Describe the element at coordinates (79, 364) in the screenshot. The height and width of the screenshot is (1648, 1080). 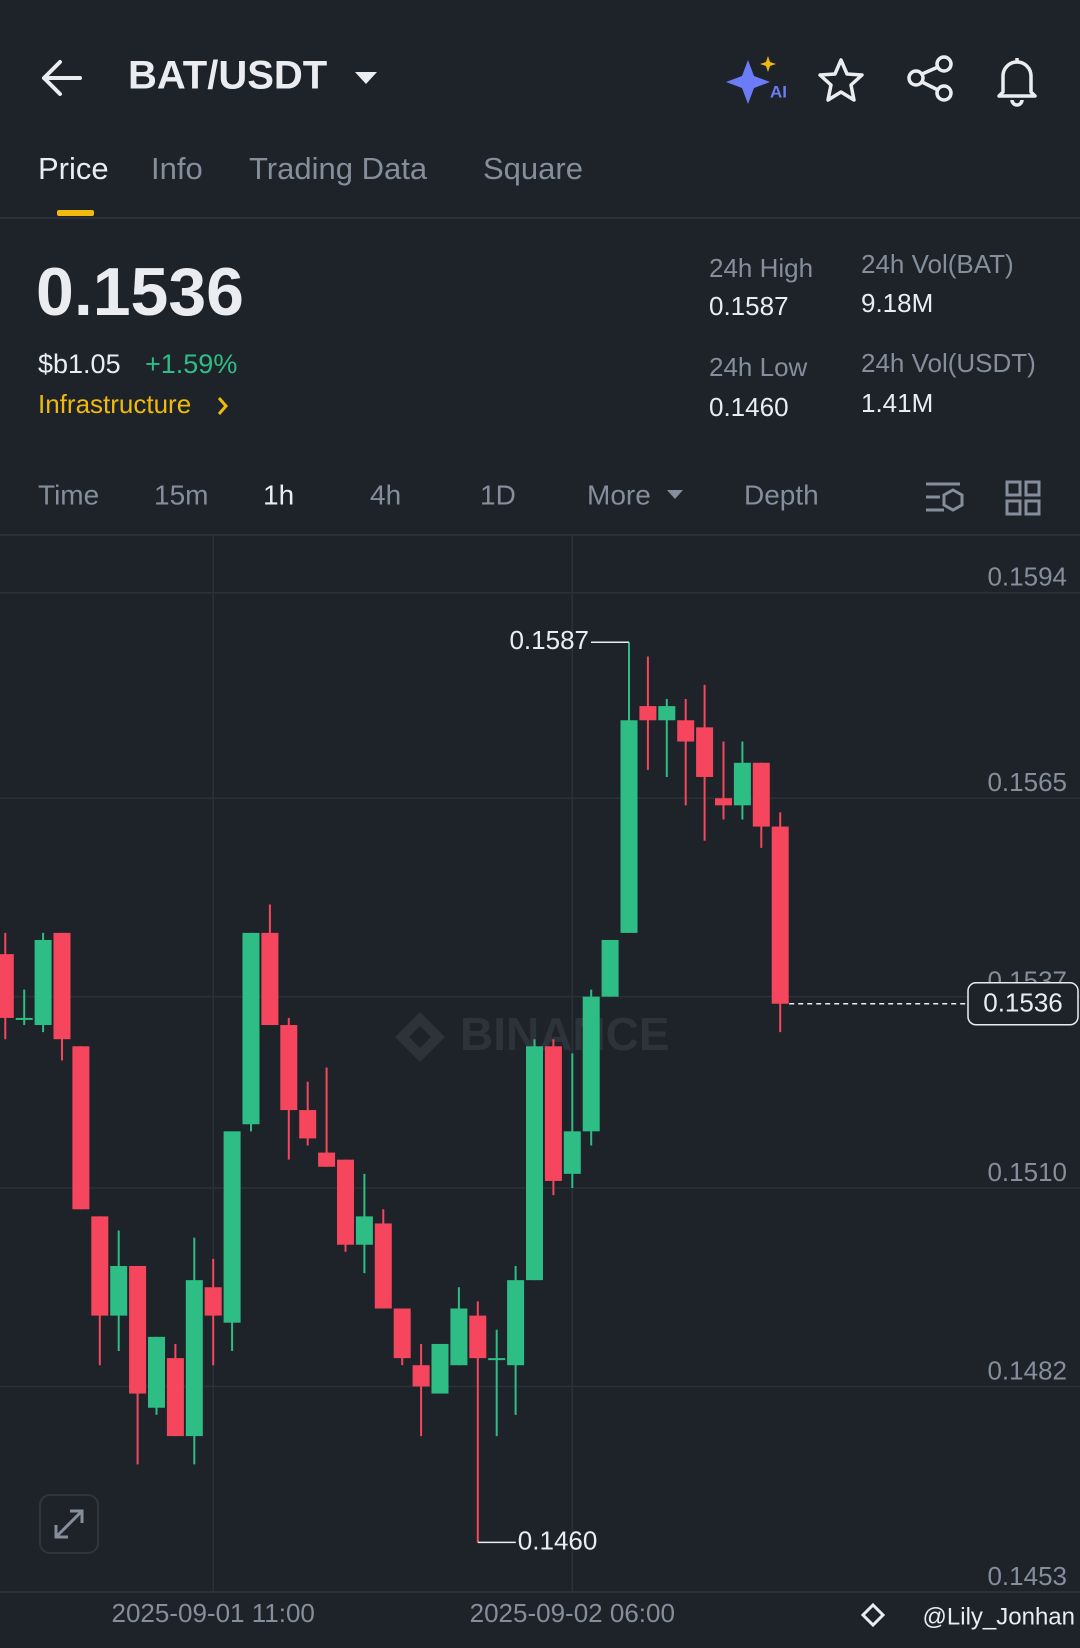
I see `fiat-price: $b1.05` at that location.